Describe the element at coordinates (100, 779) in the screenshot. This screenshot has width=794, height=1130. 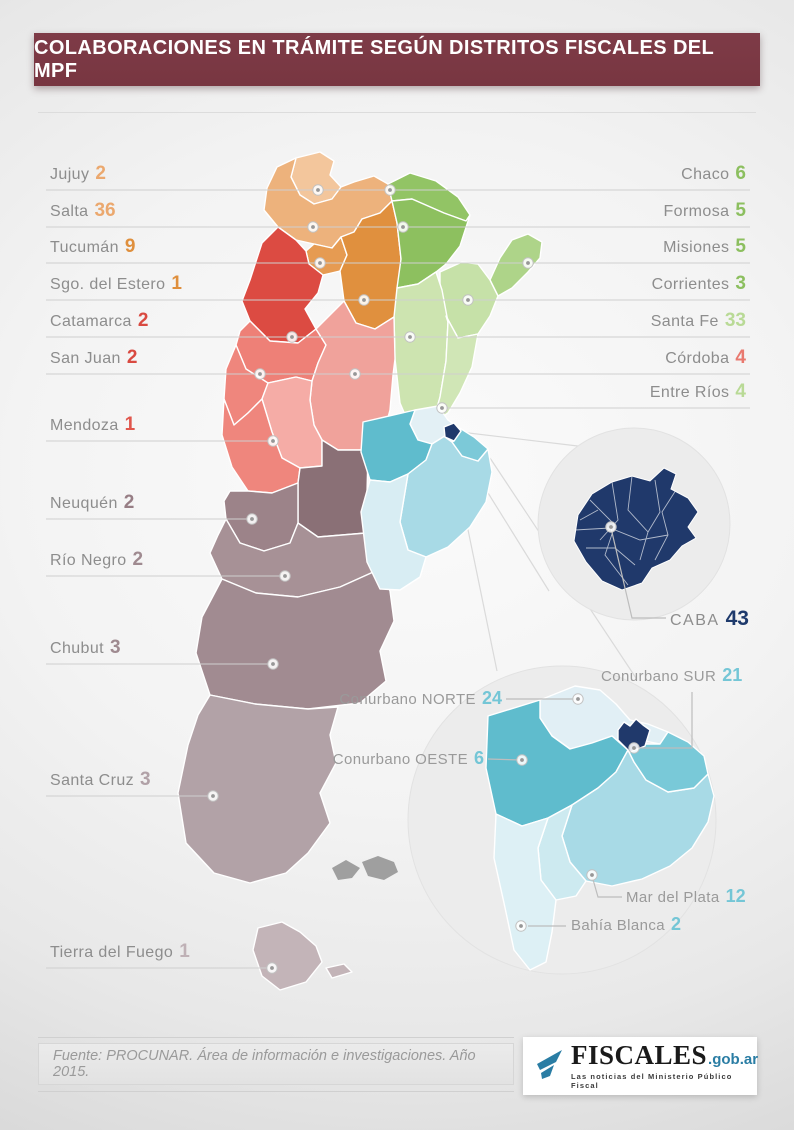
I see `label-santa-cruz: Santa Cruz 3` at that location.